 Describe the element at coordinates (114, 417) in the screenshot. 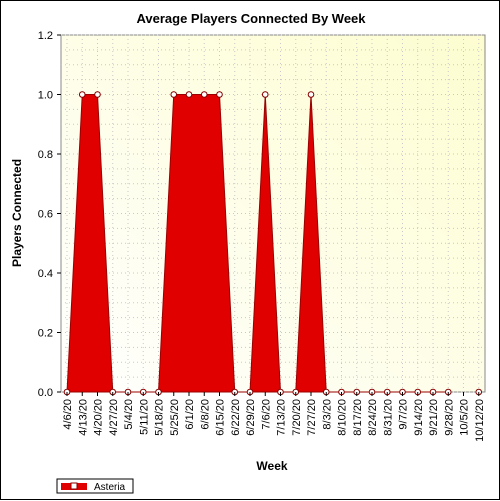

I see `x-tick-label: 4/27/20` at that location.